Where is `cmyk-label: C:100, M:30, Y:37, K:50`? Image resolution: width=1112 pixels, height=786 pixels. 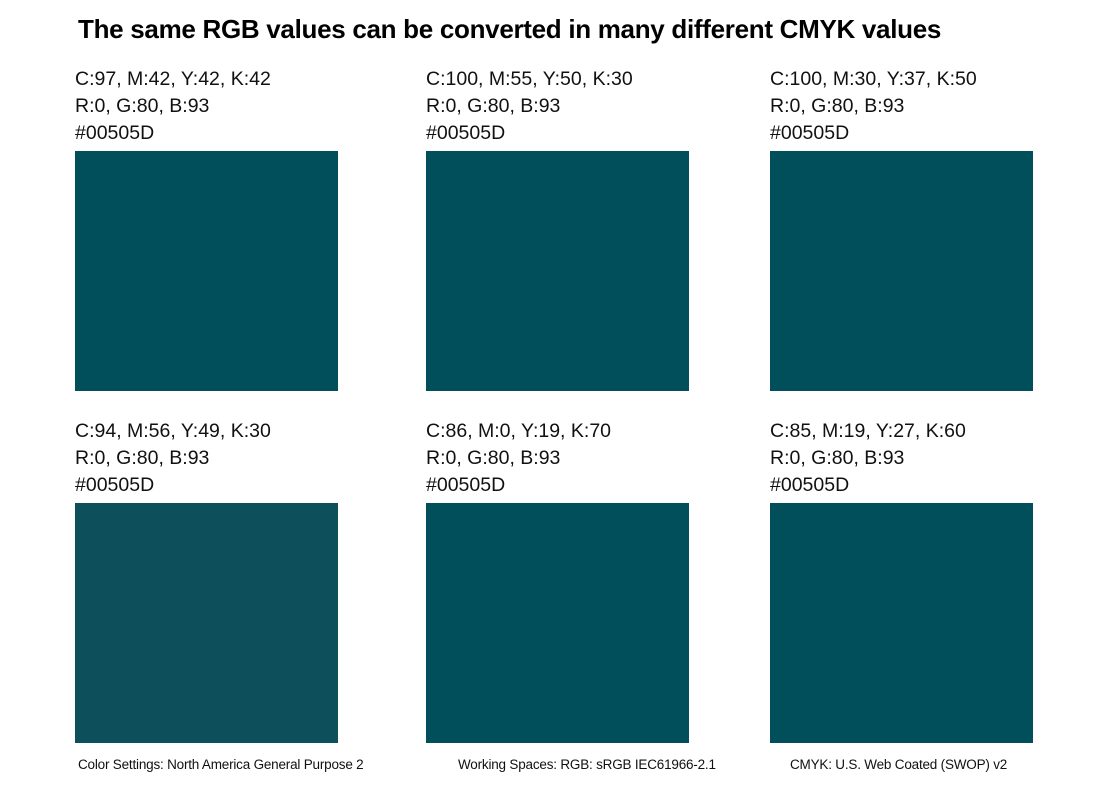
cmyk-label: C:100, M:30, Y:37, K:50 is located at coordinates (873, 79).